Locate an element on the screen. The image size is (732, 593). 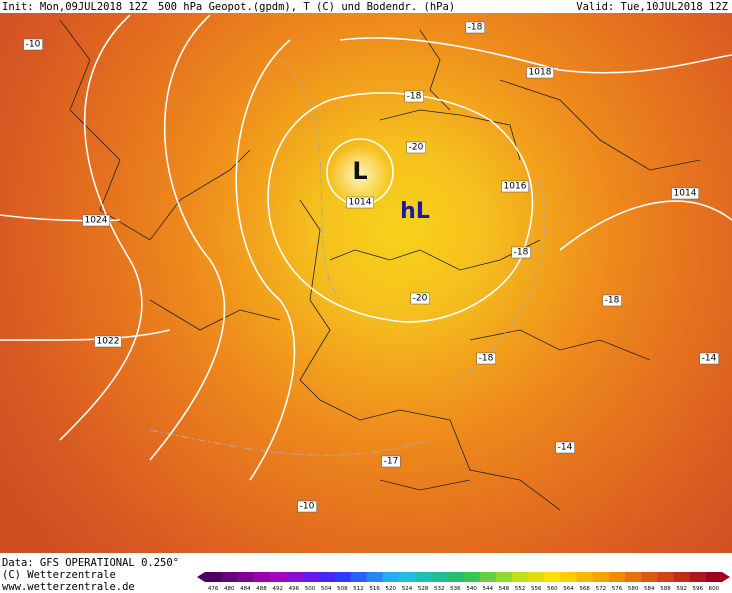
colorbar-tick-label: 588 is located at coordinates (665, 589).